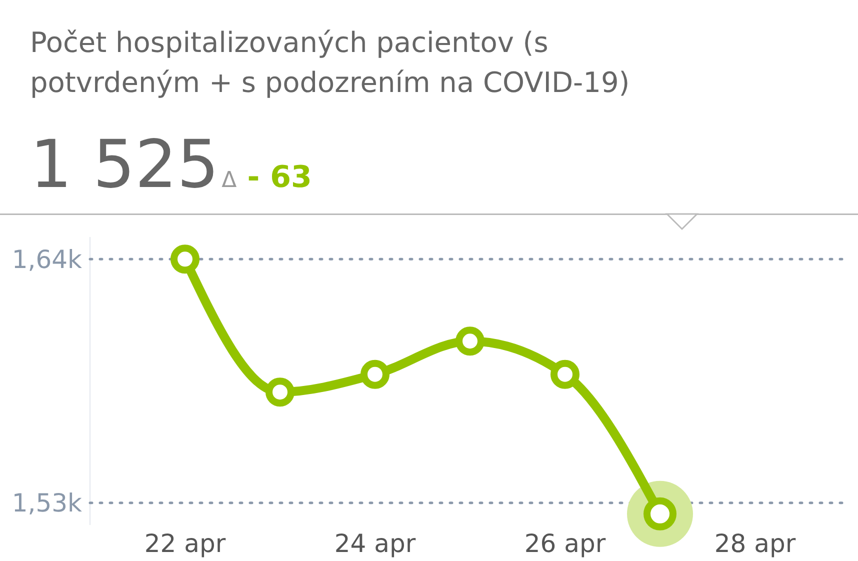  I want to click on x-tick-label: 28 apr, so click(755, 543).